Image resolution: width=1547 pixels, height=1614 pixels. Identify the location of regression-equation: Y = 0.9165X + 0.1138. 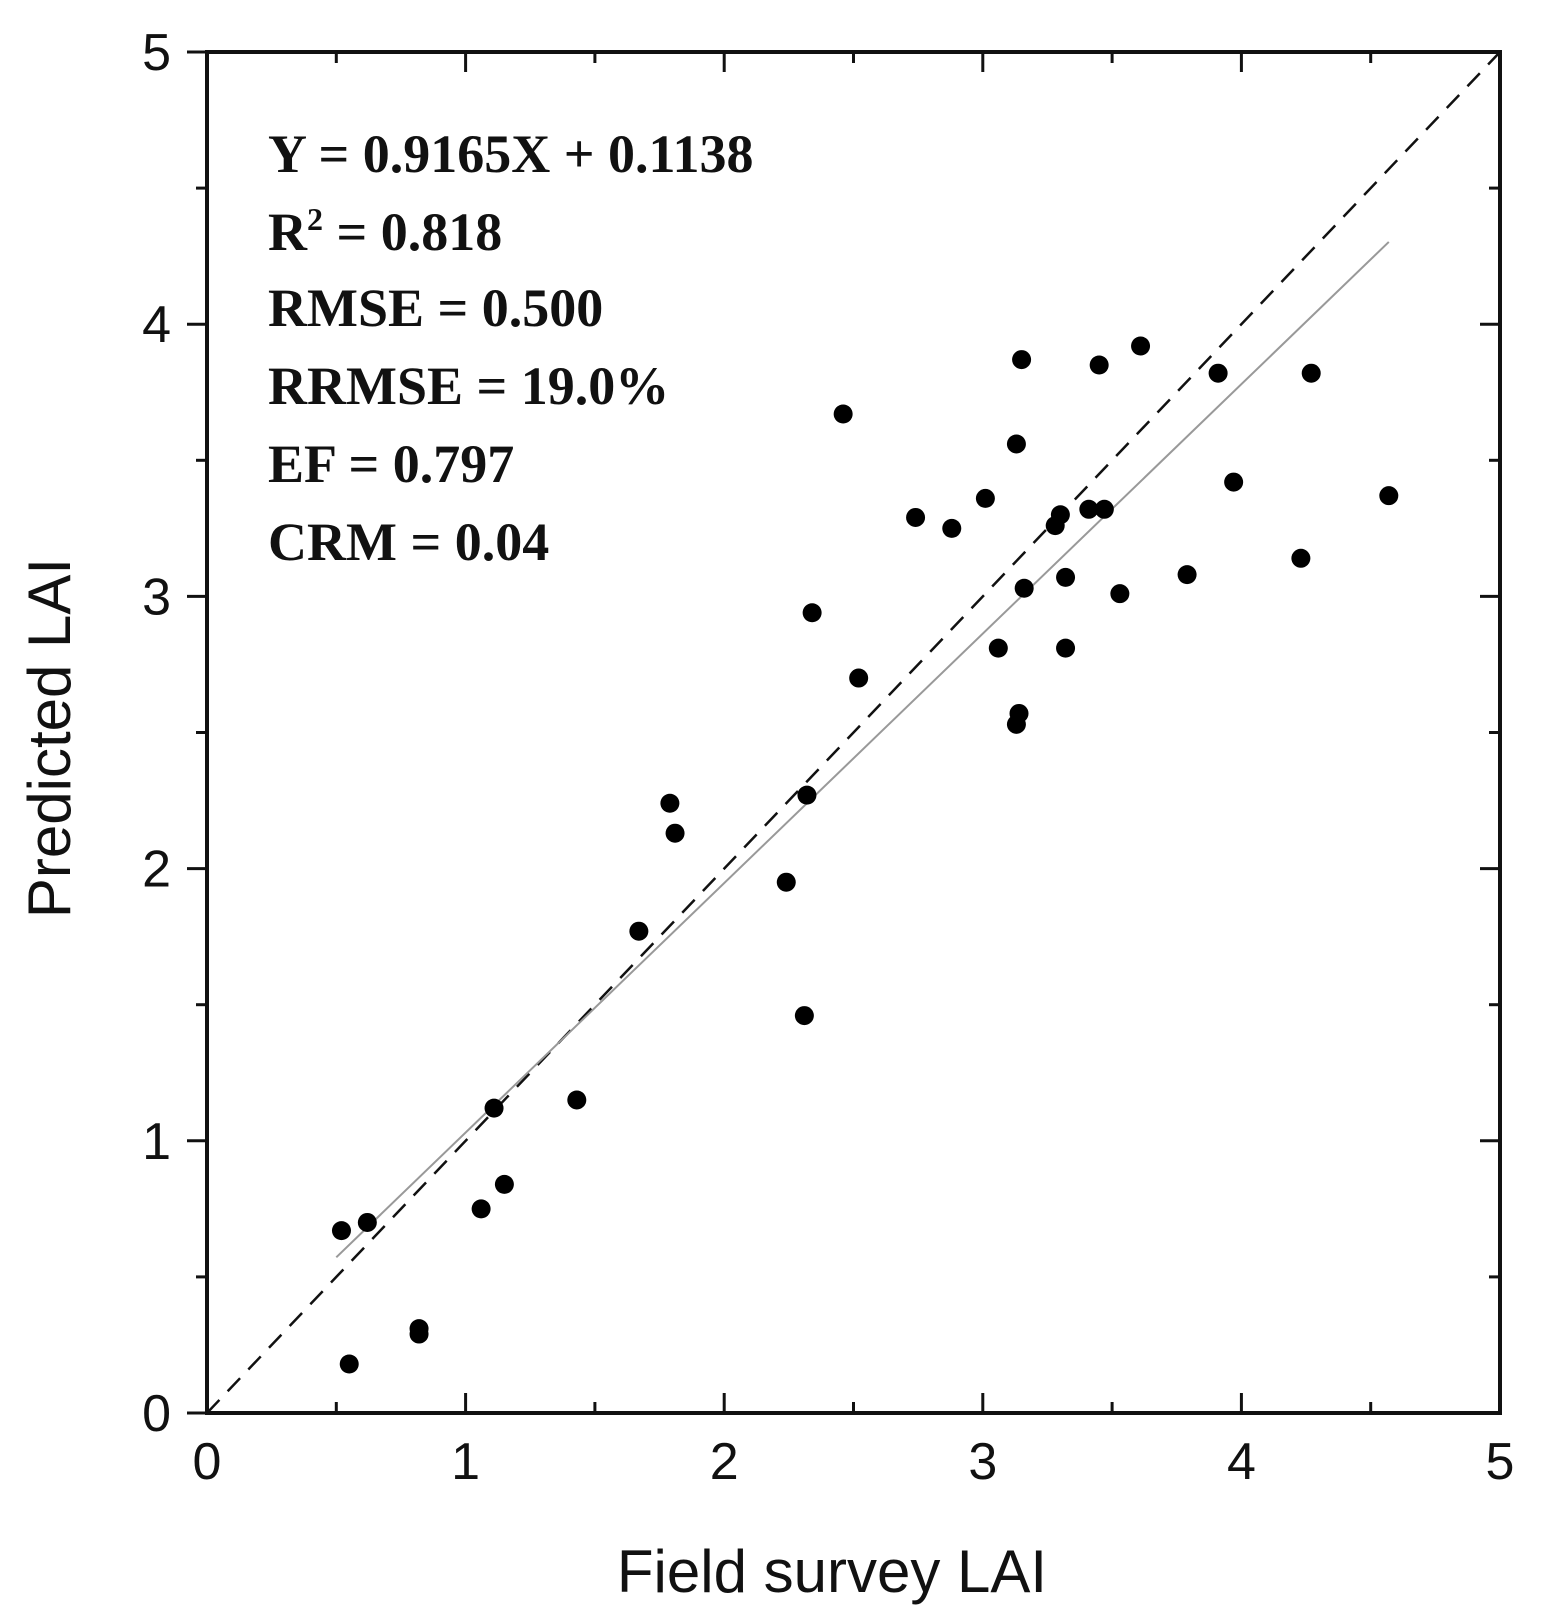
(511, 154).